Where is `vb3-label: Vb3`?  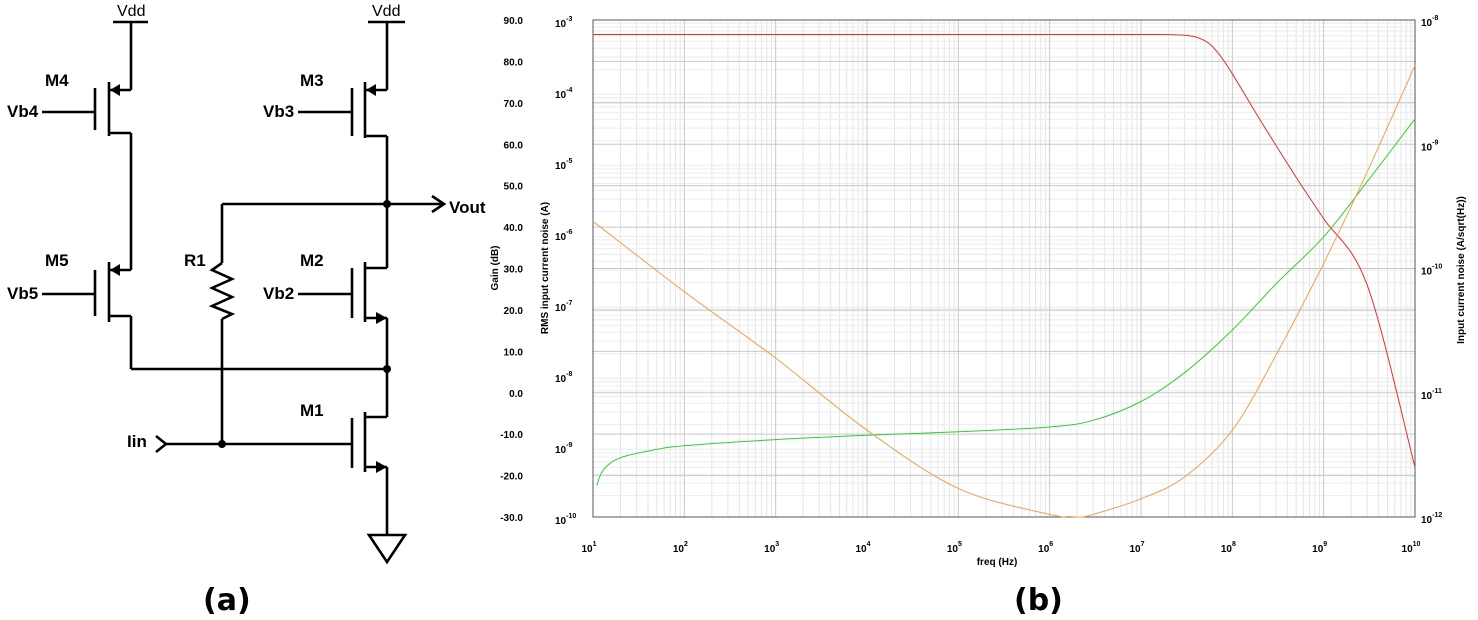
vb3-label: Vb3 is located at coordinates (278, 111).